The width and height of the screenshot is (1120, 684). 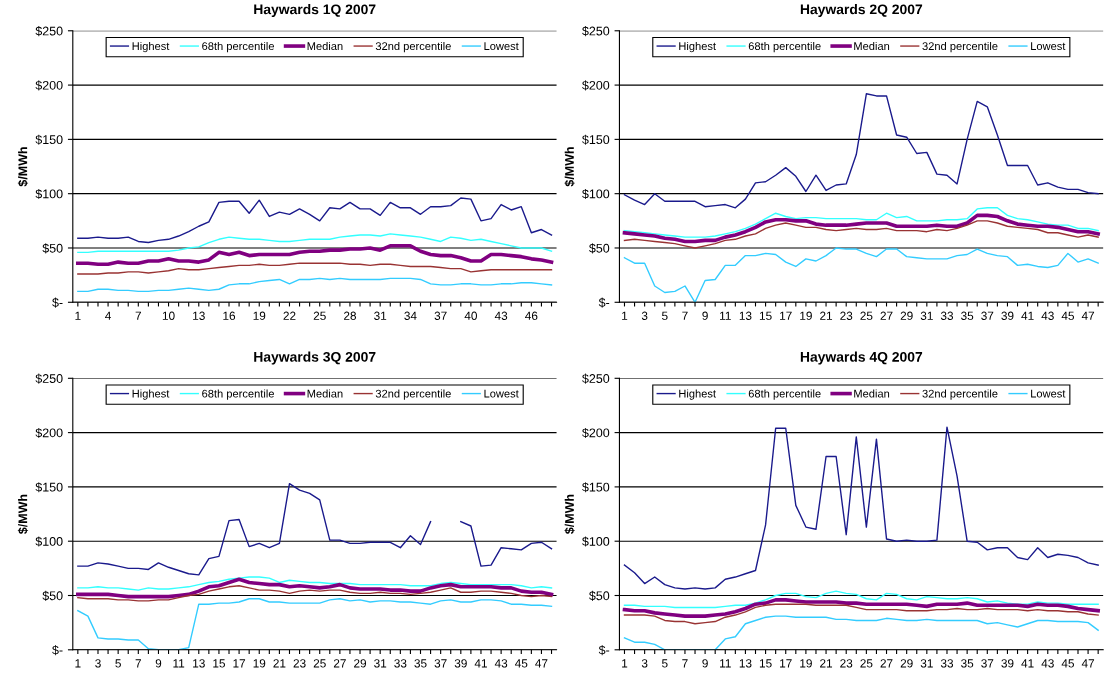 What do you see at coordinates (229, 315) in the screenshot?
I see `x-tick-label: 16` at bounding box center [229, 315].